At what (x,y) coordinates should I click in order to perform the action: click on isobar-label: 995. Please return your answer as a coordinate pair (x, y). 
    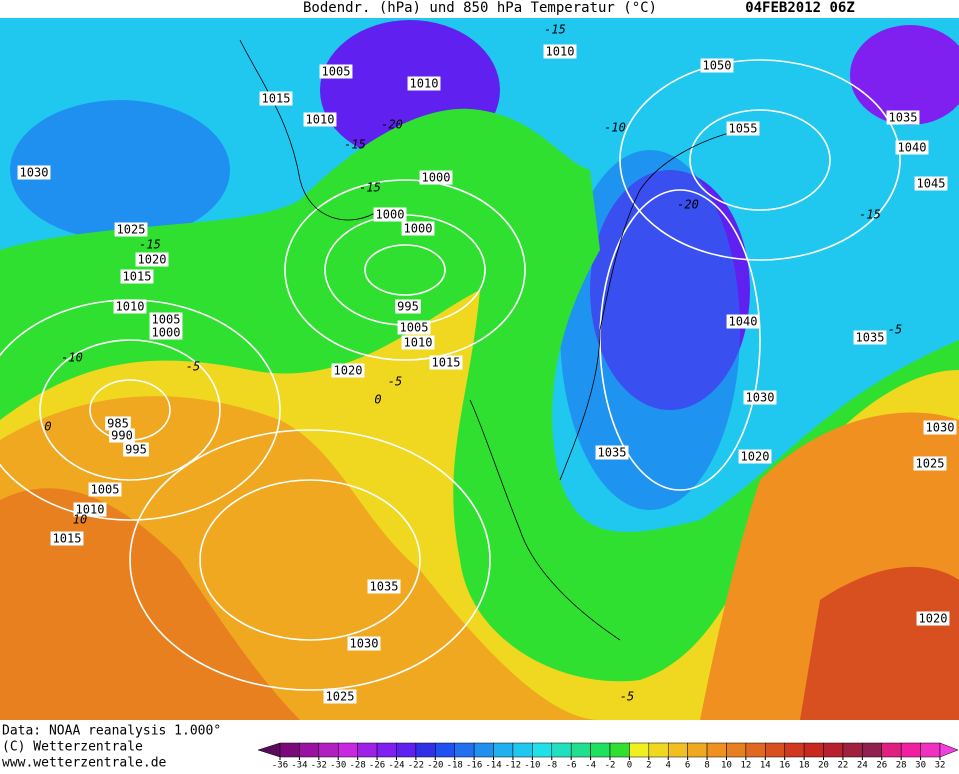
    Looking at the image, I should click on (136, 450).